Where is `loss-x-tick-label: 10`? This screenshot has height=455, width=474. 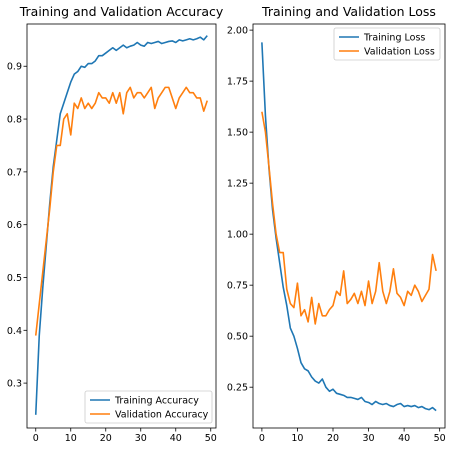 loss-x-tick-label: 10 is located at coordinates (297, 438).